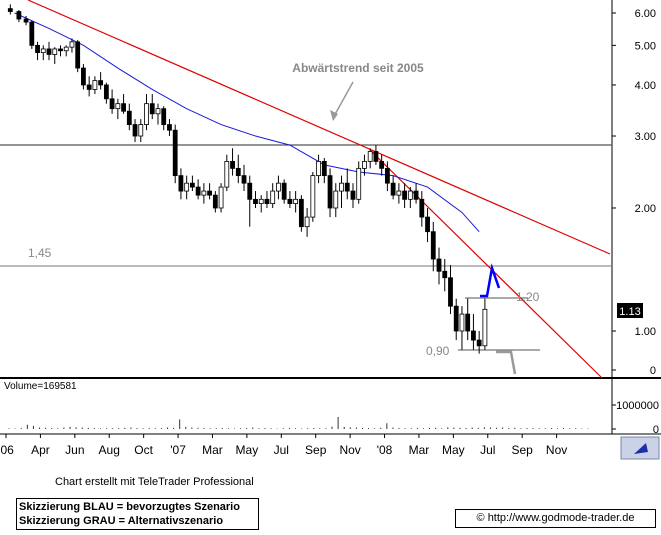 This screenshot has height=535, width=661. I want to click on x-tick-label: Oct, so click(143, 450).